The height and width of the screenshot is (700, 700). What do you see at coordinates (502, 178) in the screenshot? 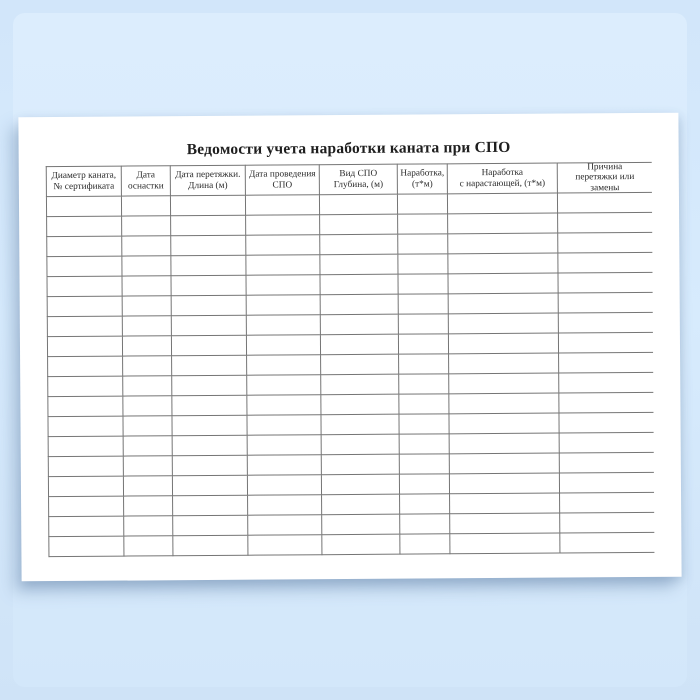
I see `column-header-label: Наработка с нарастающей, (т*м)` at bounding box center [502, 178].